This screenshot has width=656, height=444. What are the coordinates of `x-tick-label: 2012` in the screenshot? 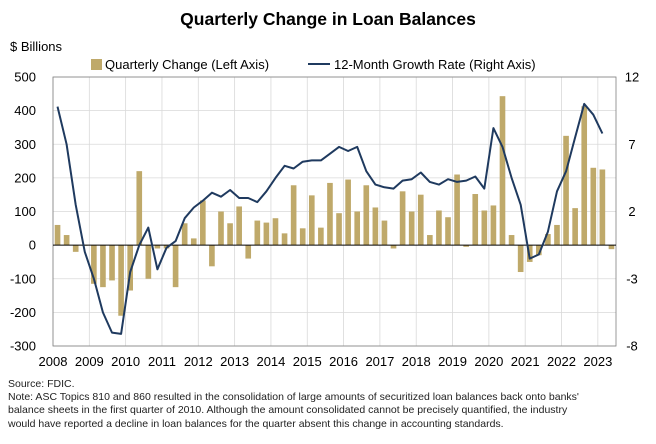 It's located at (198, 361).